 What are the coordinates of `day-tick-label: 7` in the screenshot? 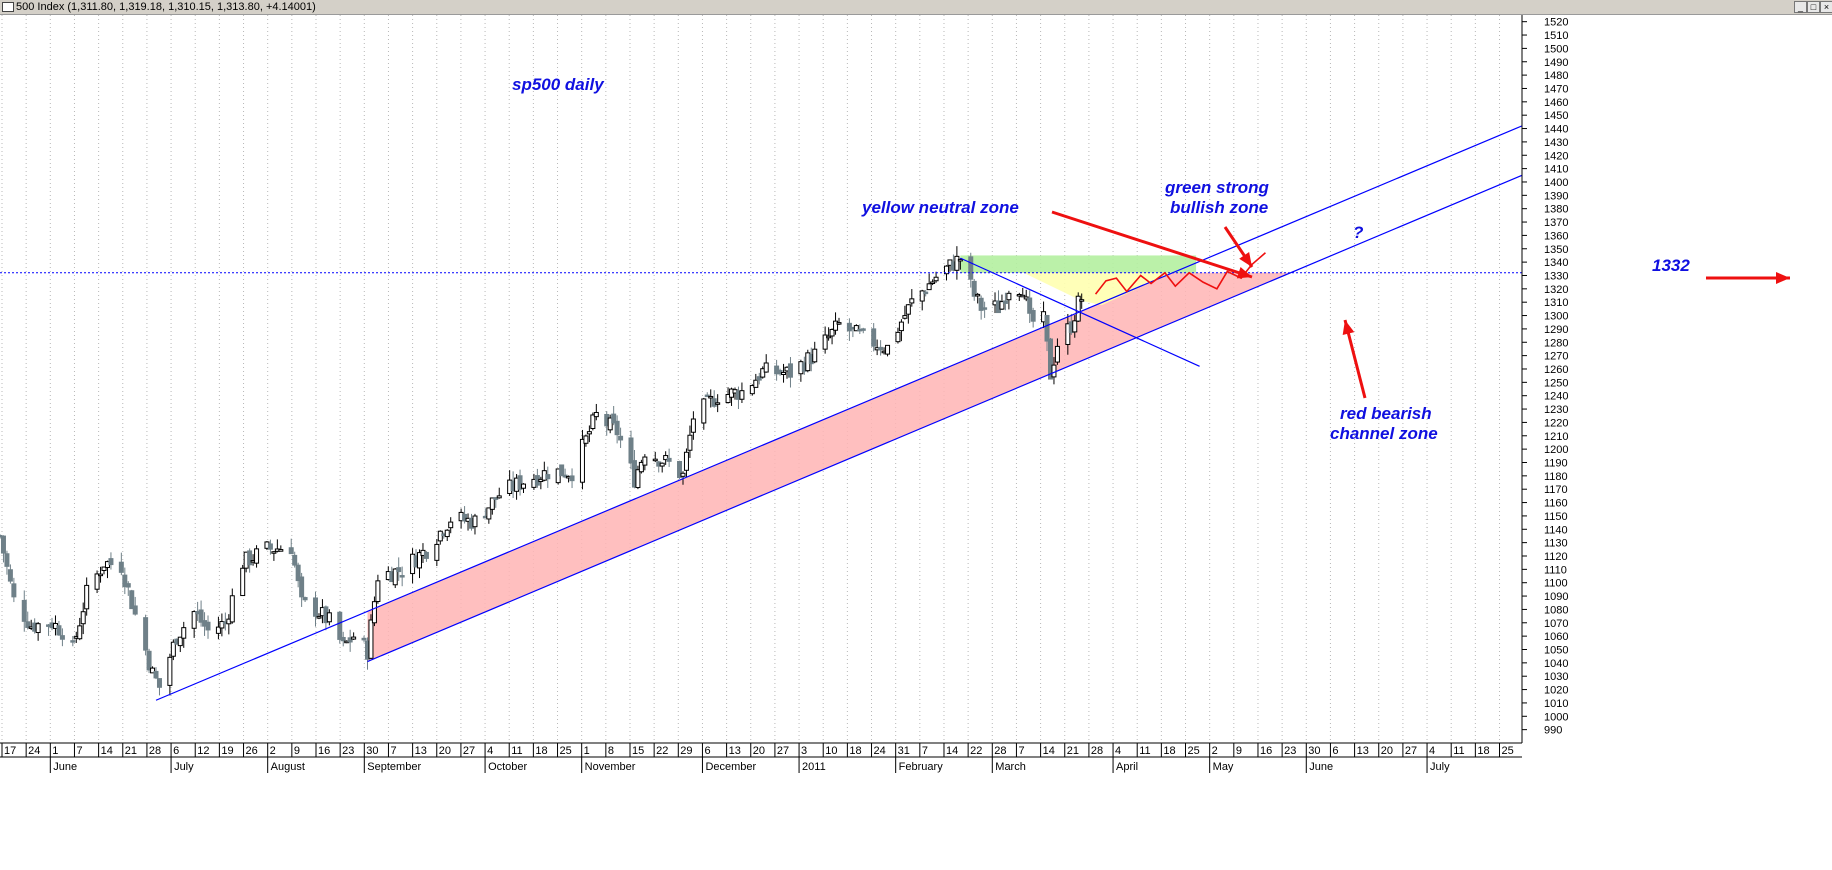 It's located at (393, 751).